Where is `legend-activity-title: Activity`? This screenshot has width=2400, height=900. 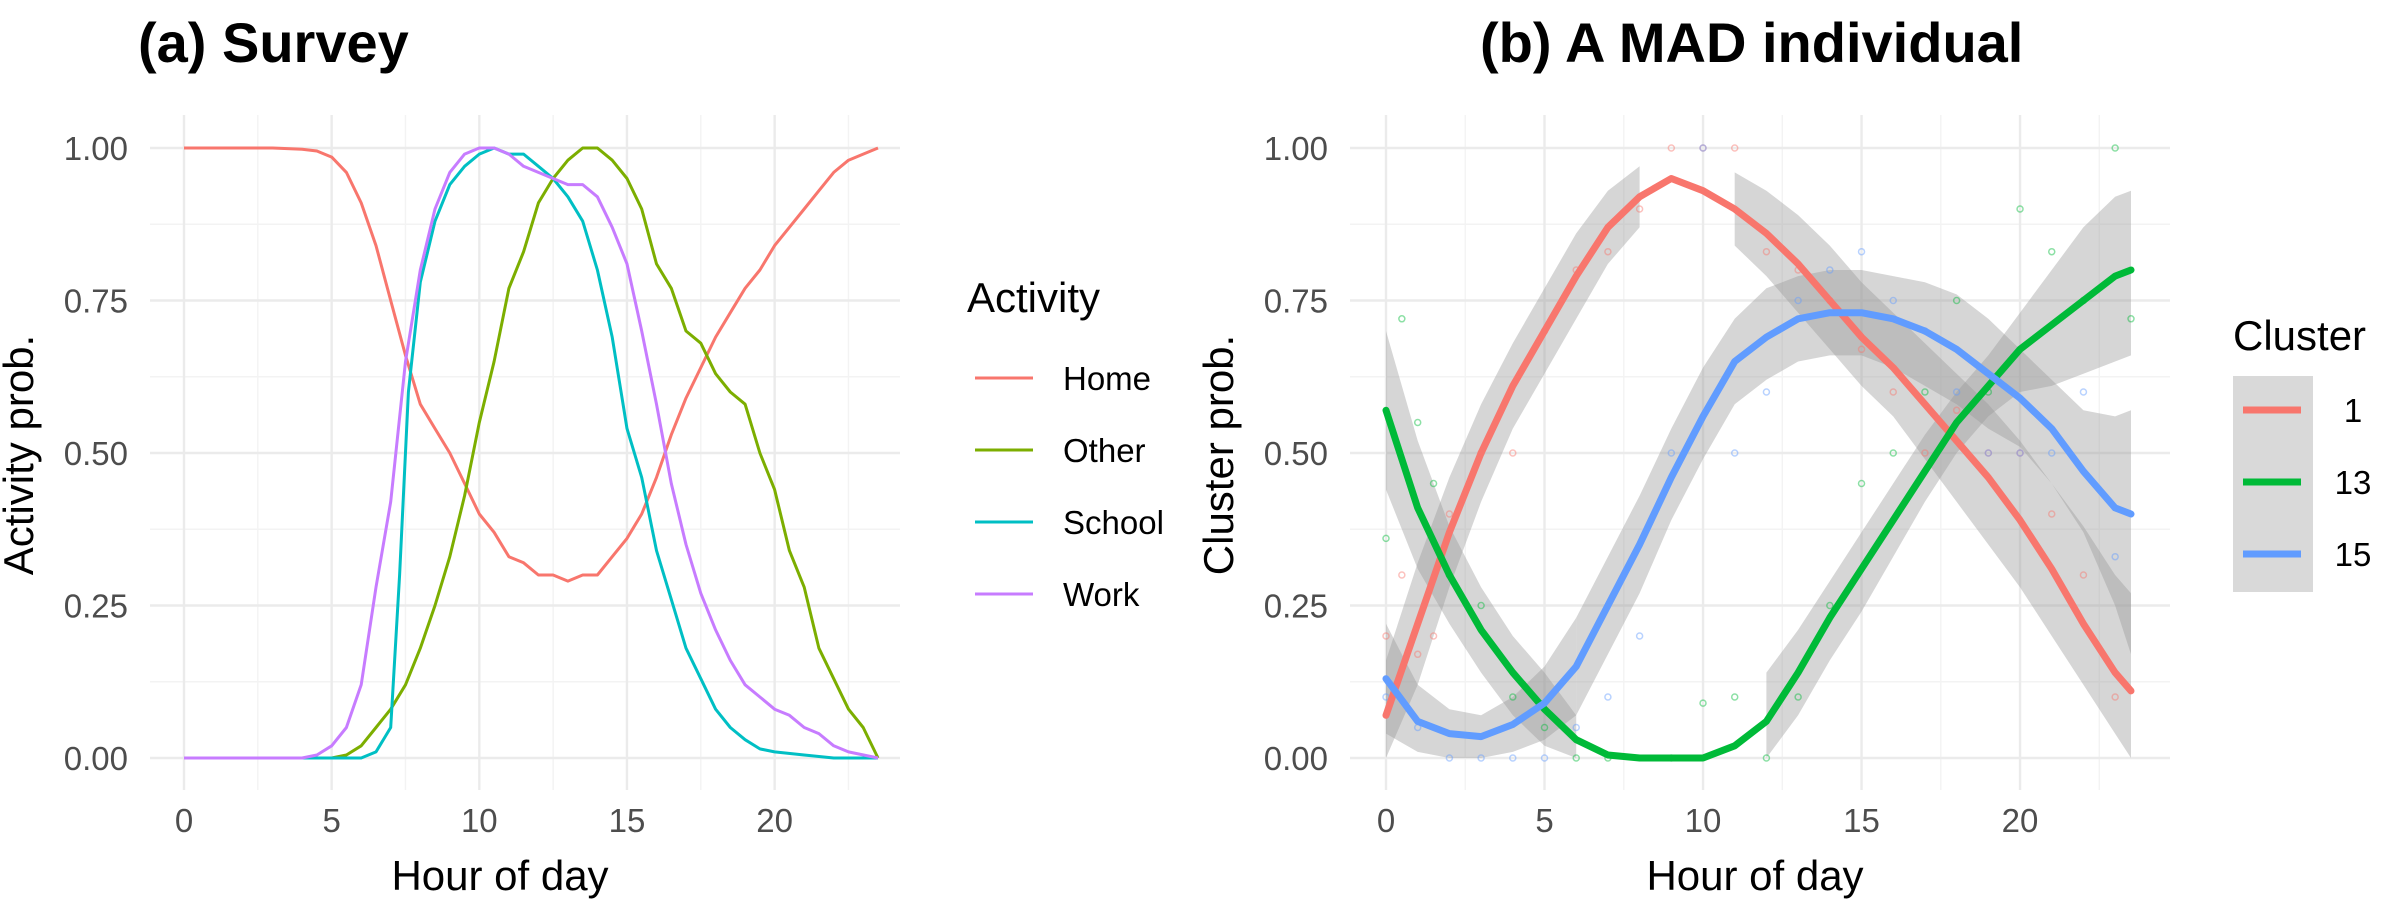 legend-activity-title: Activity is located at coordinates (1033, 297).